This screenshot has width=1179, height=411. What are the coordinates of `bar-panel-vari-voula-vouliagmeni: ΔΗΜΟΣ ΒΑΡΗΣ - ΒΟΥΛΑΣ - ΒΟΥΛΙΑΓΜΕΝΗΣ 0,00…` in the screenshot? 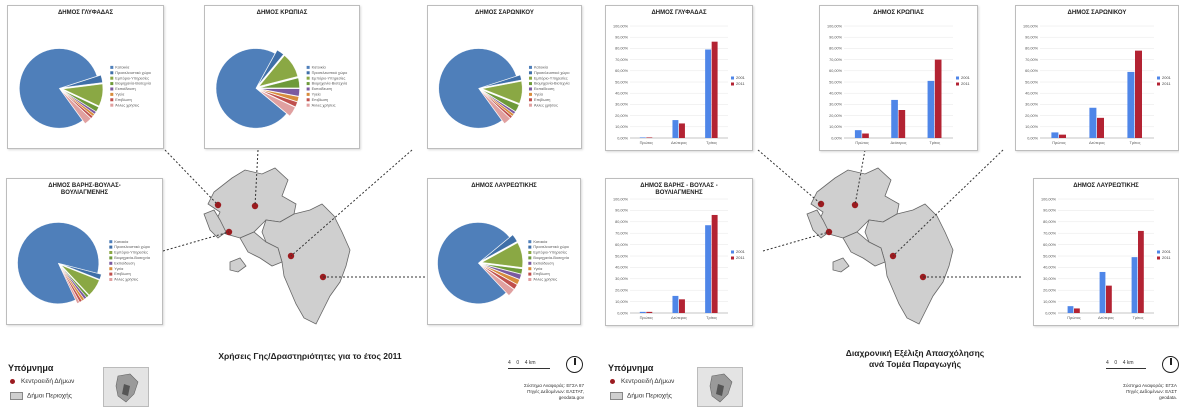 It's located at (679, 252).